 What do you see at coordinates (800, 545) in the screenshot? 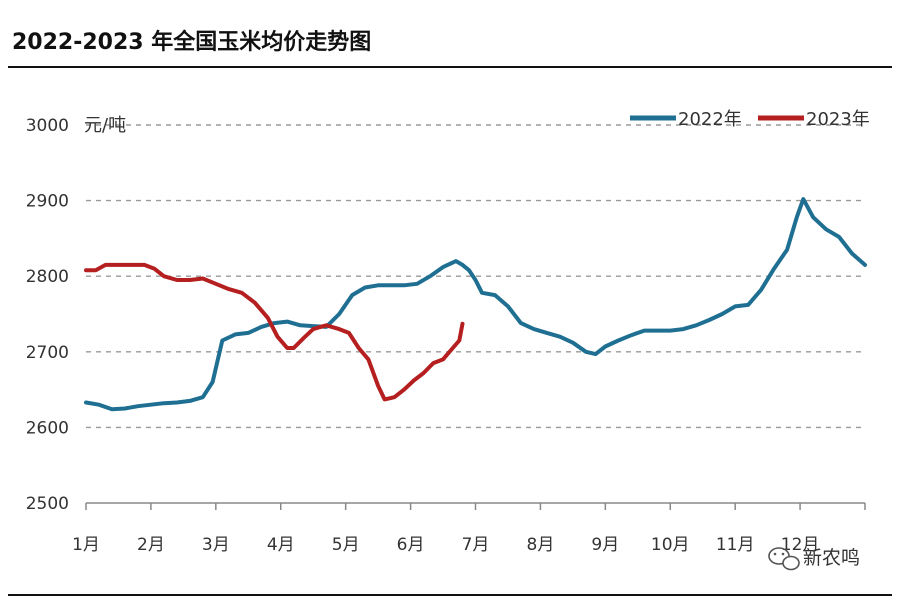
I see `x-tick-label: 12月` at bounding box center [800, 545].